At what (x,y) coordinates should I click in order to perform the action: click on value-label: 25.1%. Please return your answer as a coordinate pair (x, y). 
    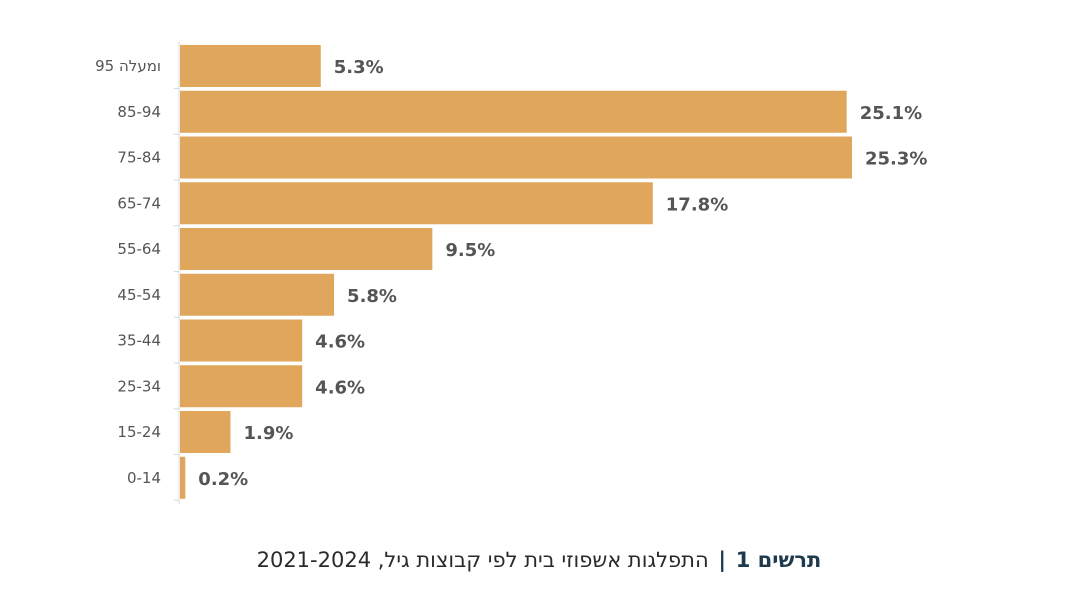
    Looking at the image, I should click on (891, 113).